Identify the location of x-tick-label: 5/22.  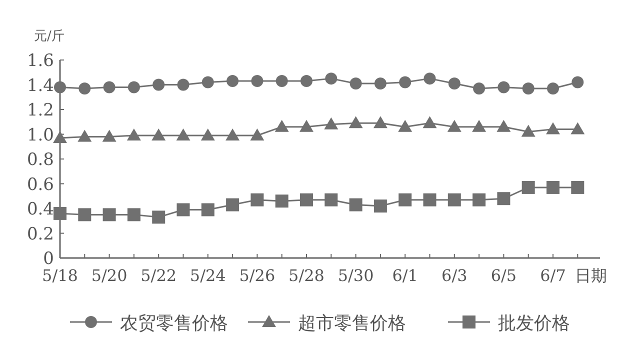
(158, 275).